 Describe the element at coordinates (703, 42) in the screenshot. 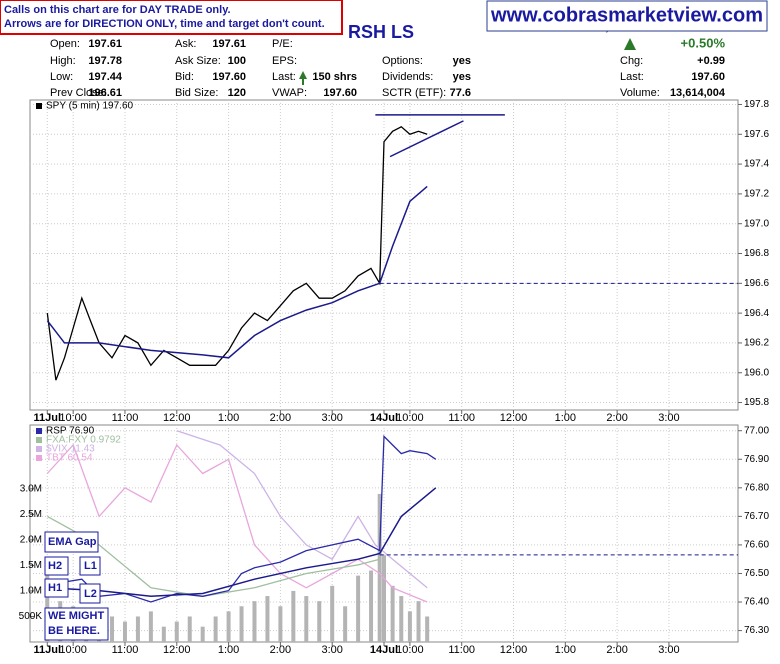

I see `change-pct: +0.50%` at that location.